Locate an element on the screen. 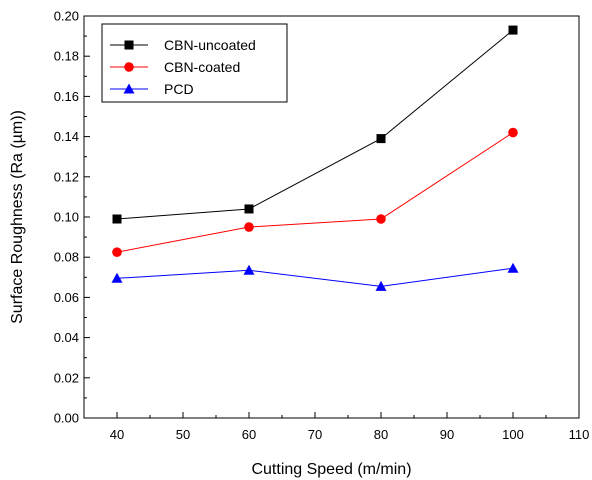  x-tick-label: 90 is located at coordinates (447, 434).